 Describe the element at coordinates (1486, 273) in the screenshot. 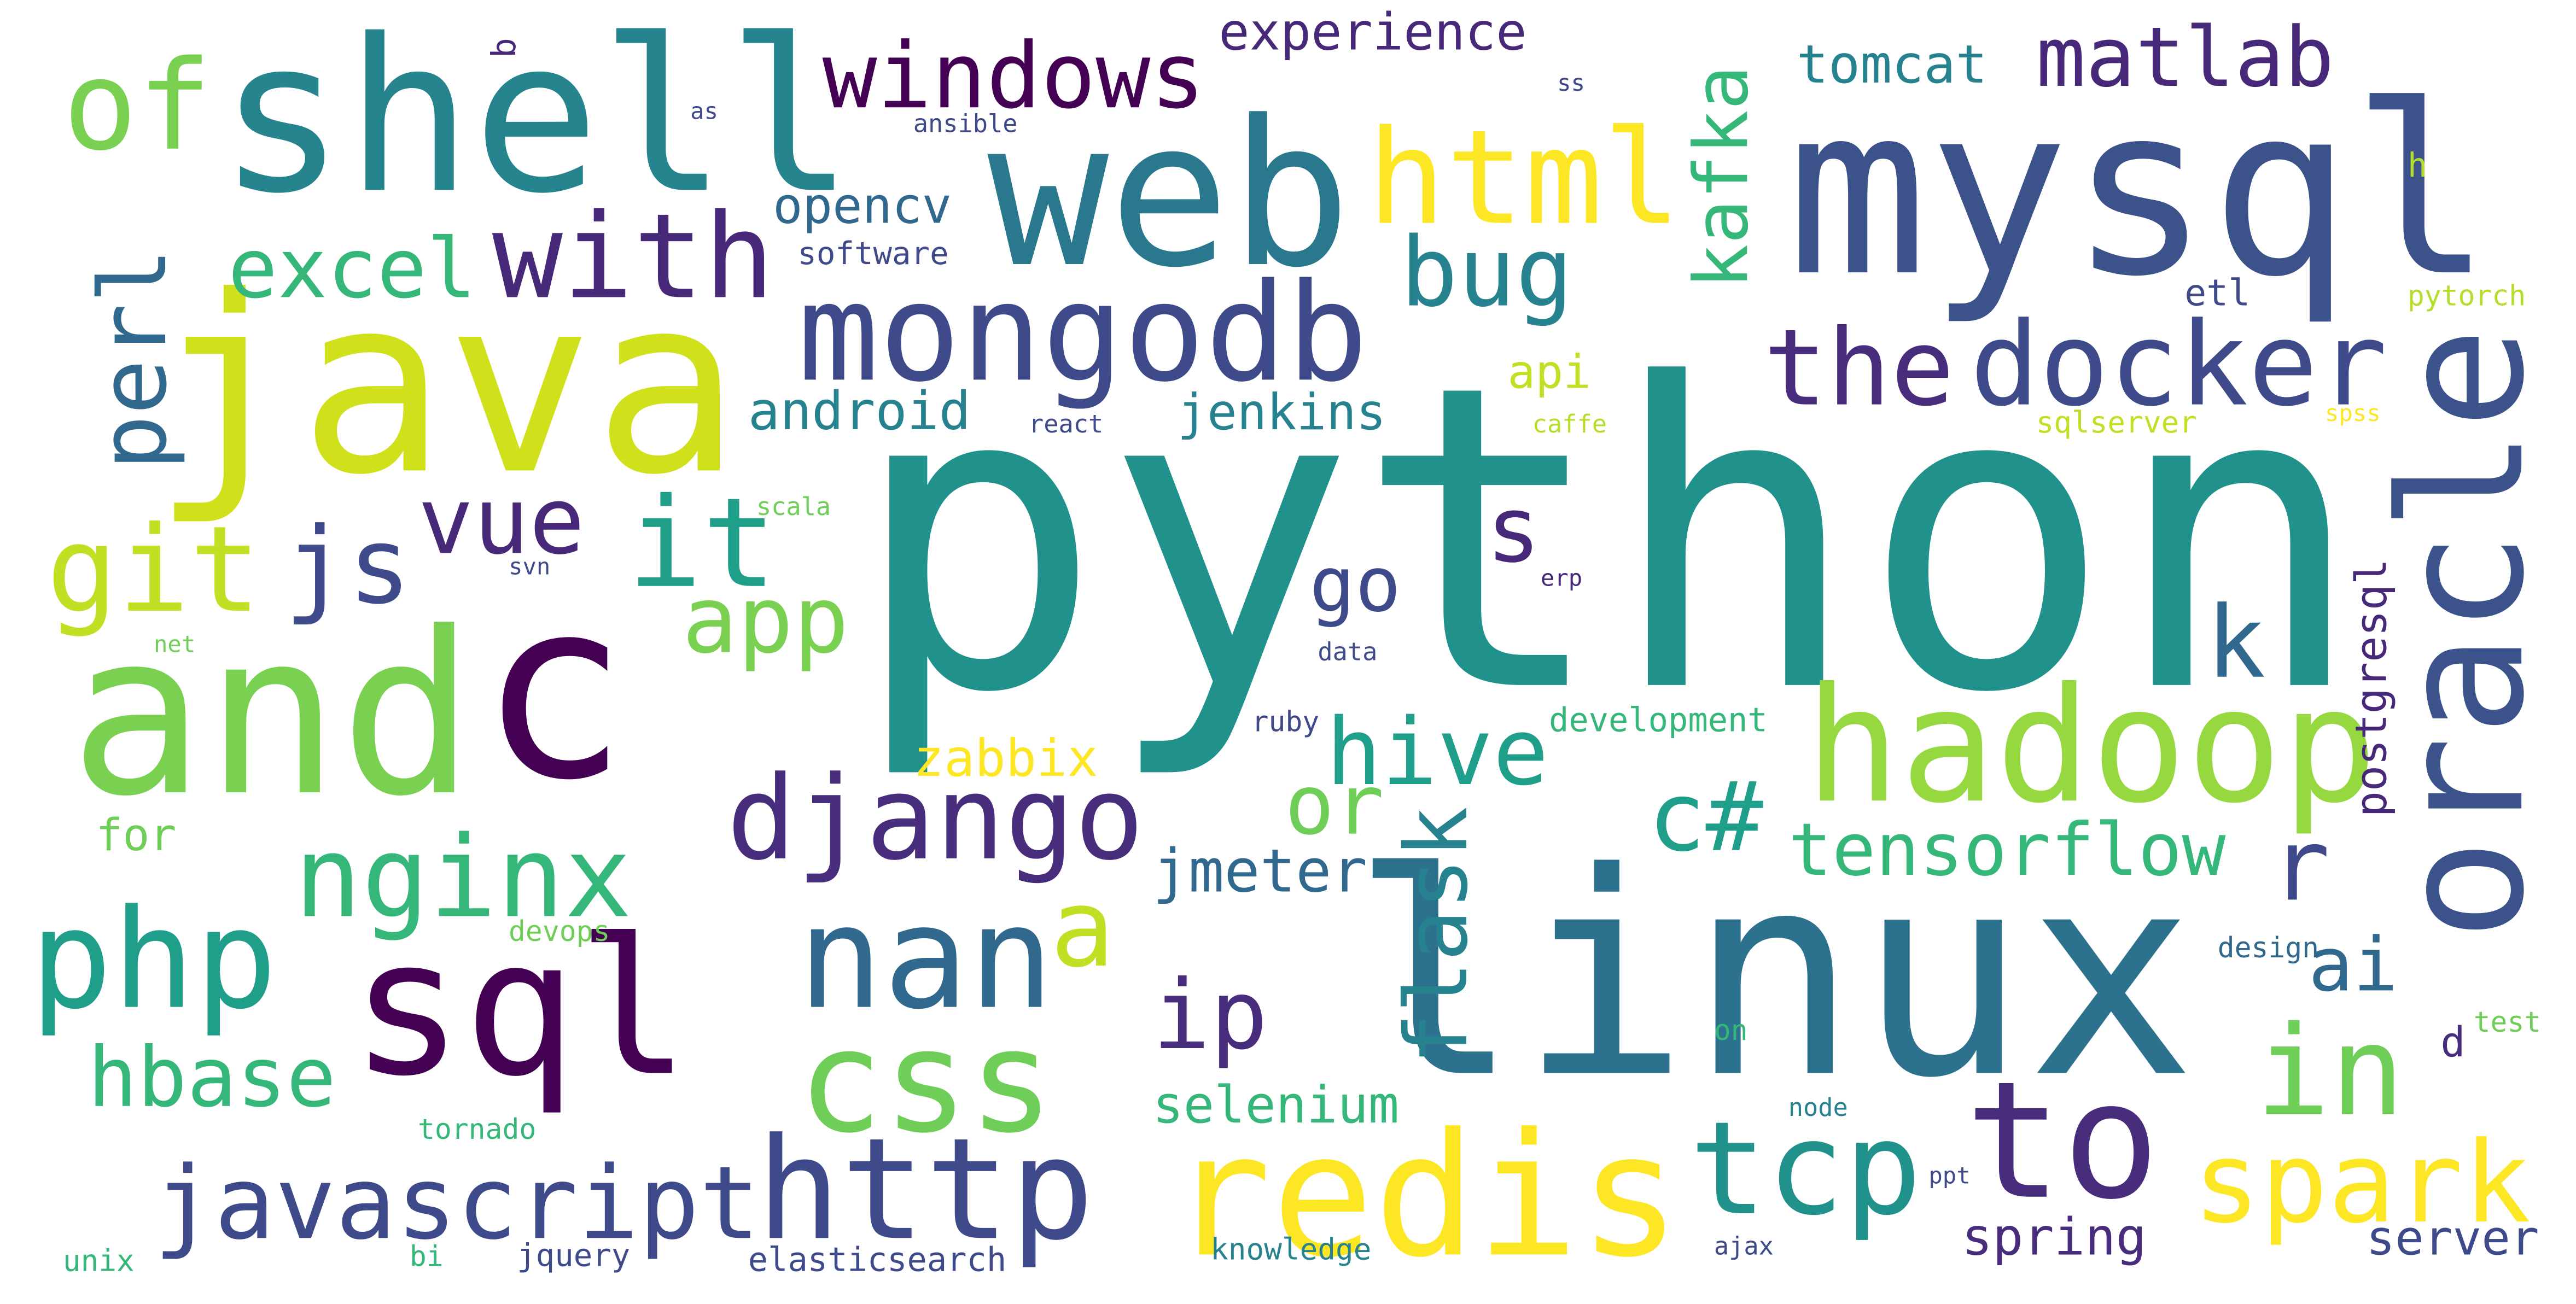

I see `word: bug` at that location.